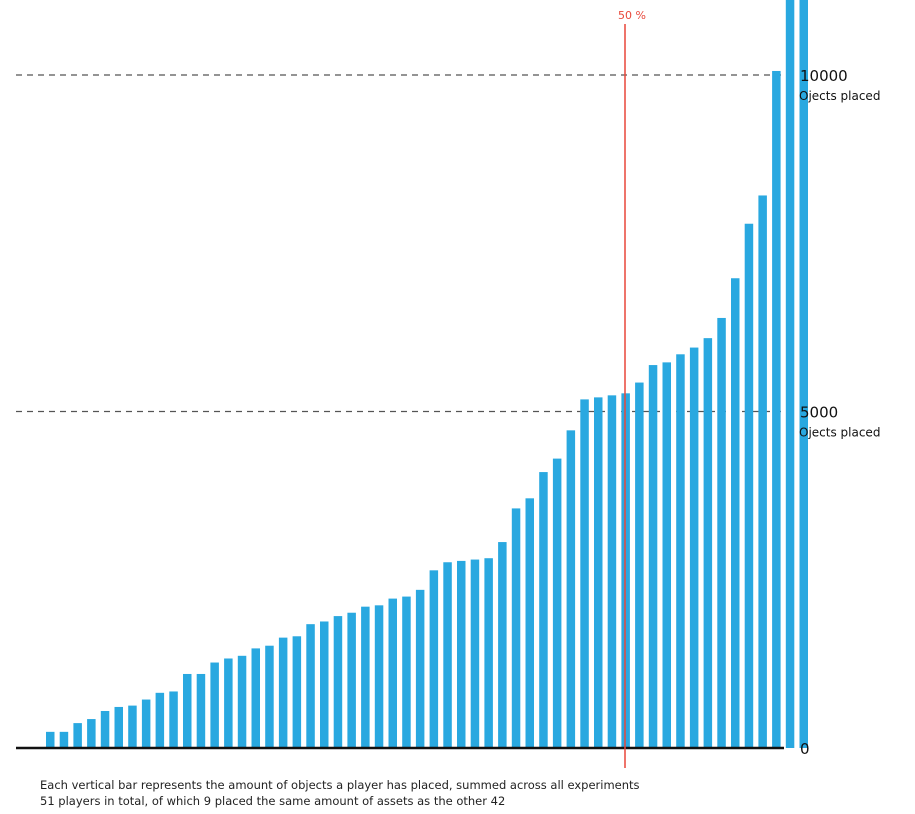 The image size is (915, 814). Describe the element at coordinates (824, 76) in the screenshot. I see `y-tick-label-10000: 10000` at that location.